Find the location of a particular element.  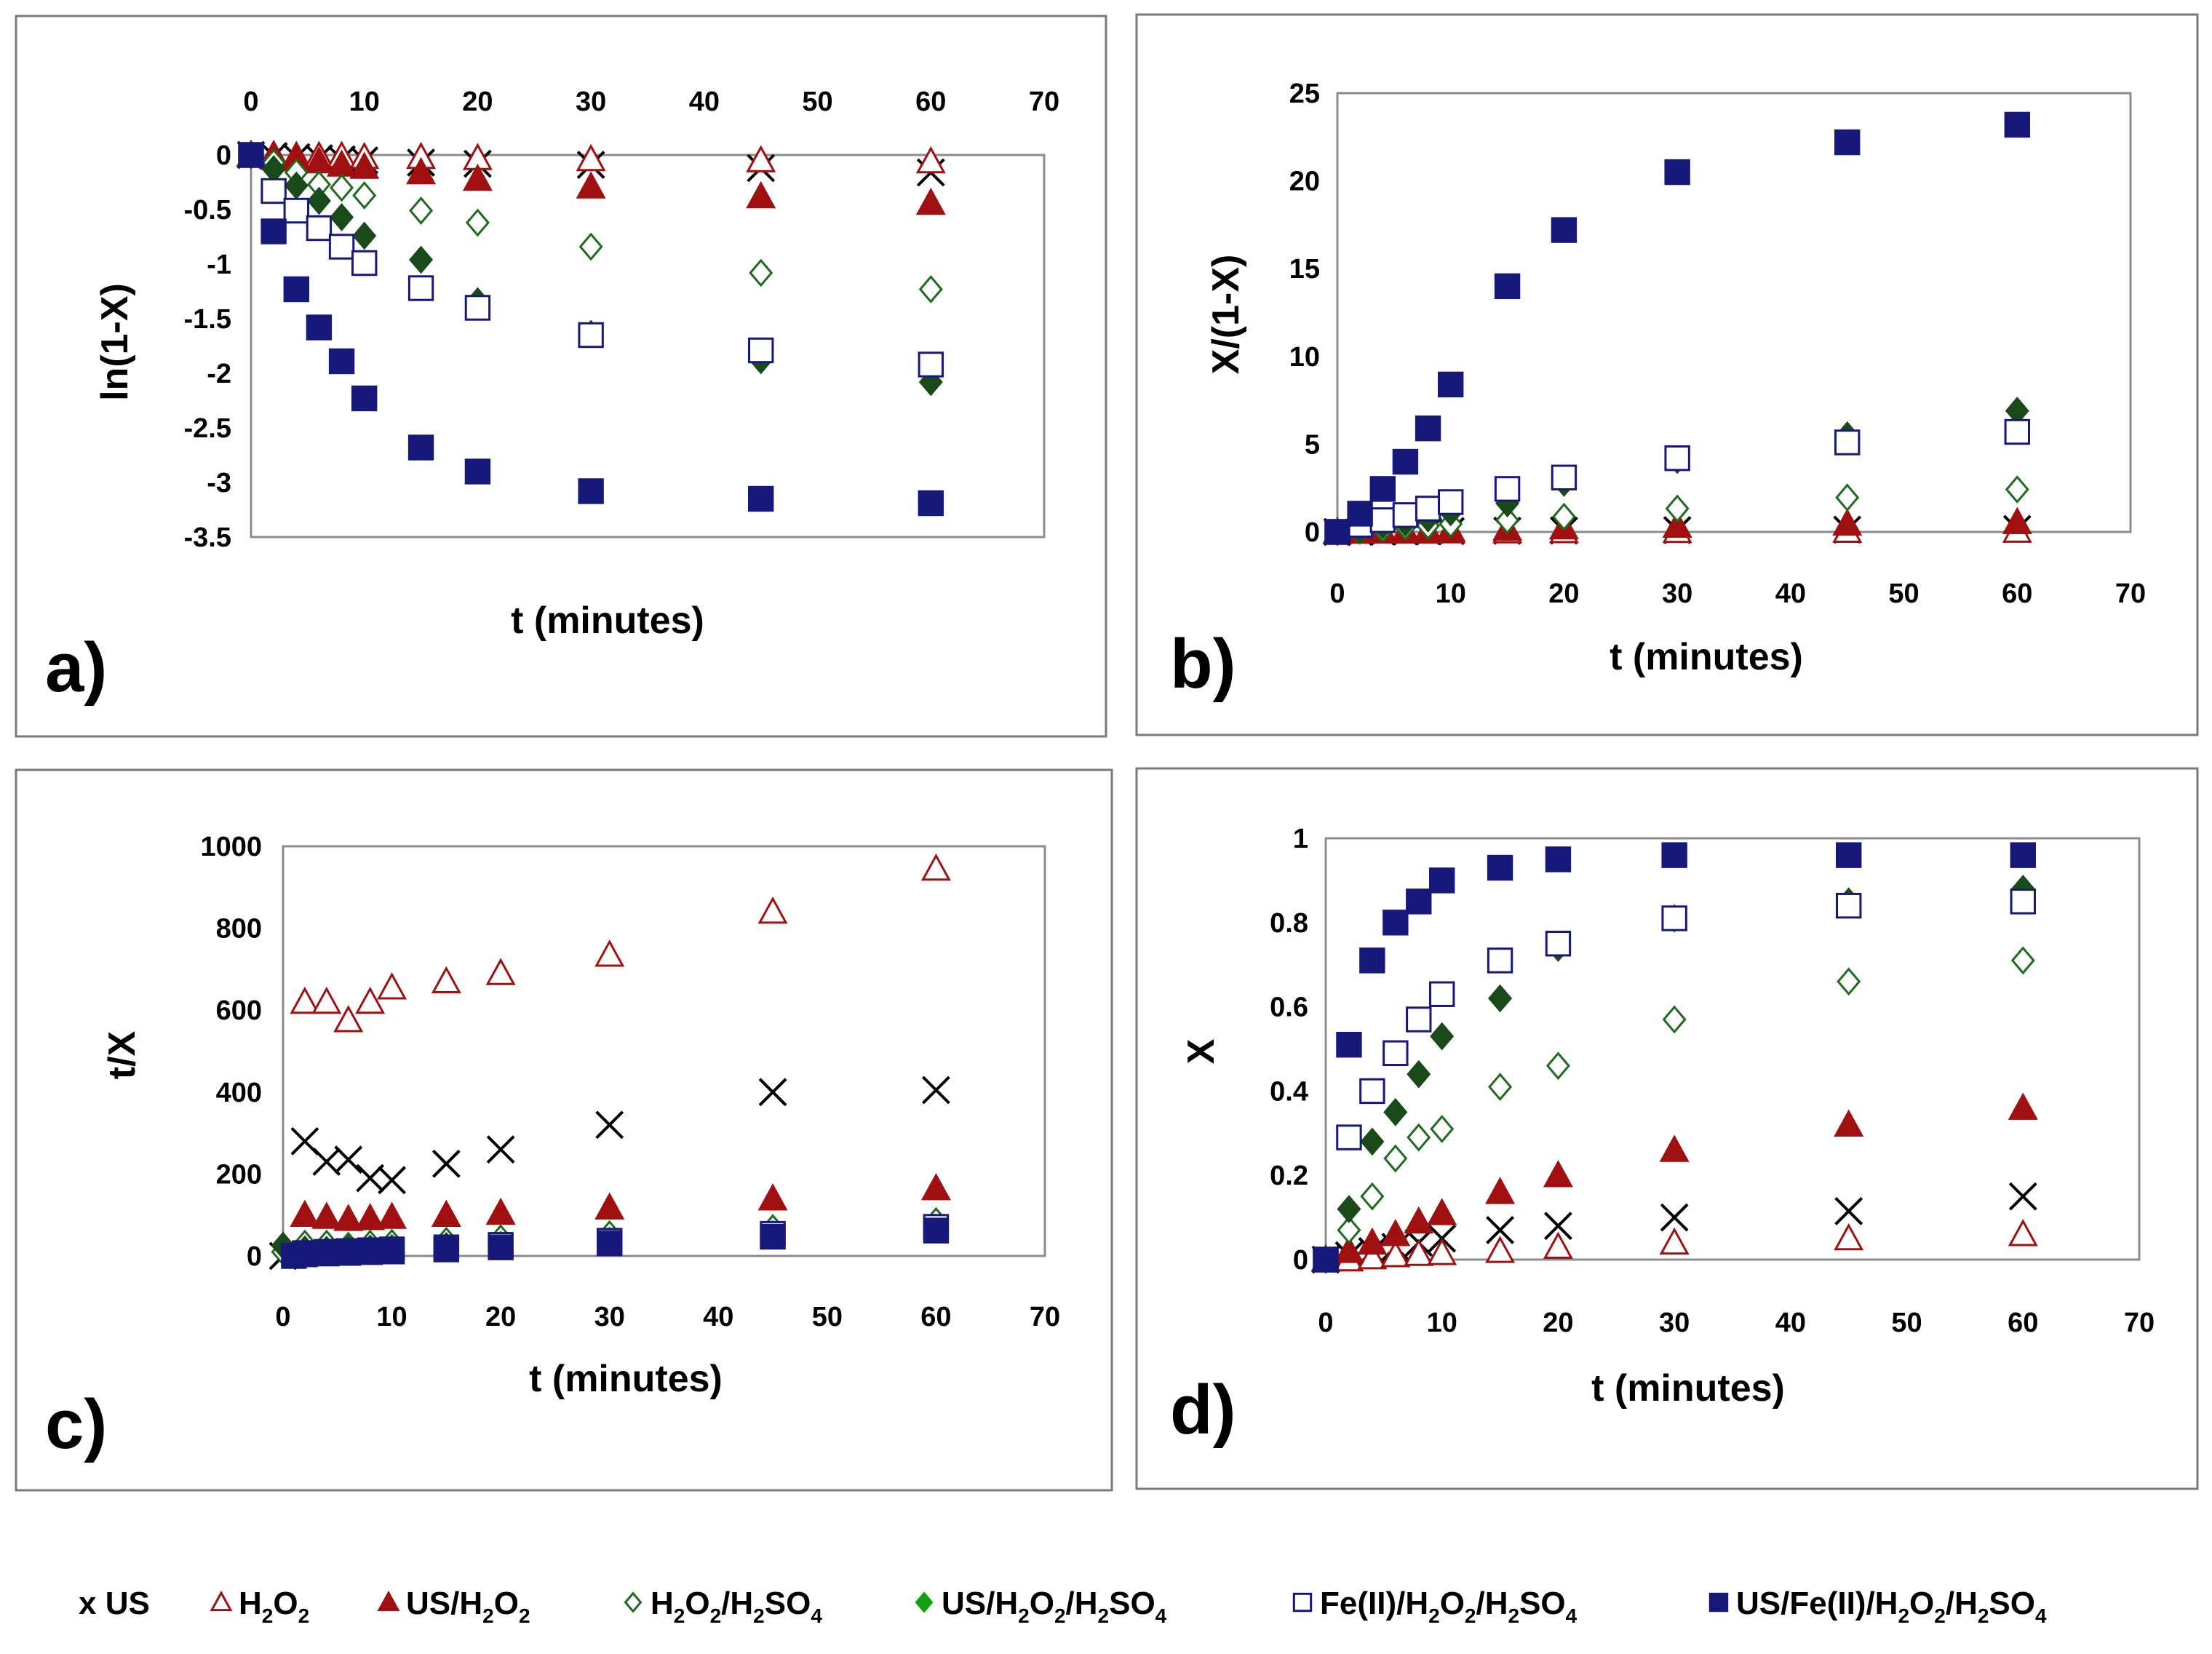

panel-b-x-axis-title: t (minutes) is located at coordinates (1706, 657).